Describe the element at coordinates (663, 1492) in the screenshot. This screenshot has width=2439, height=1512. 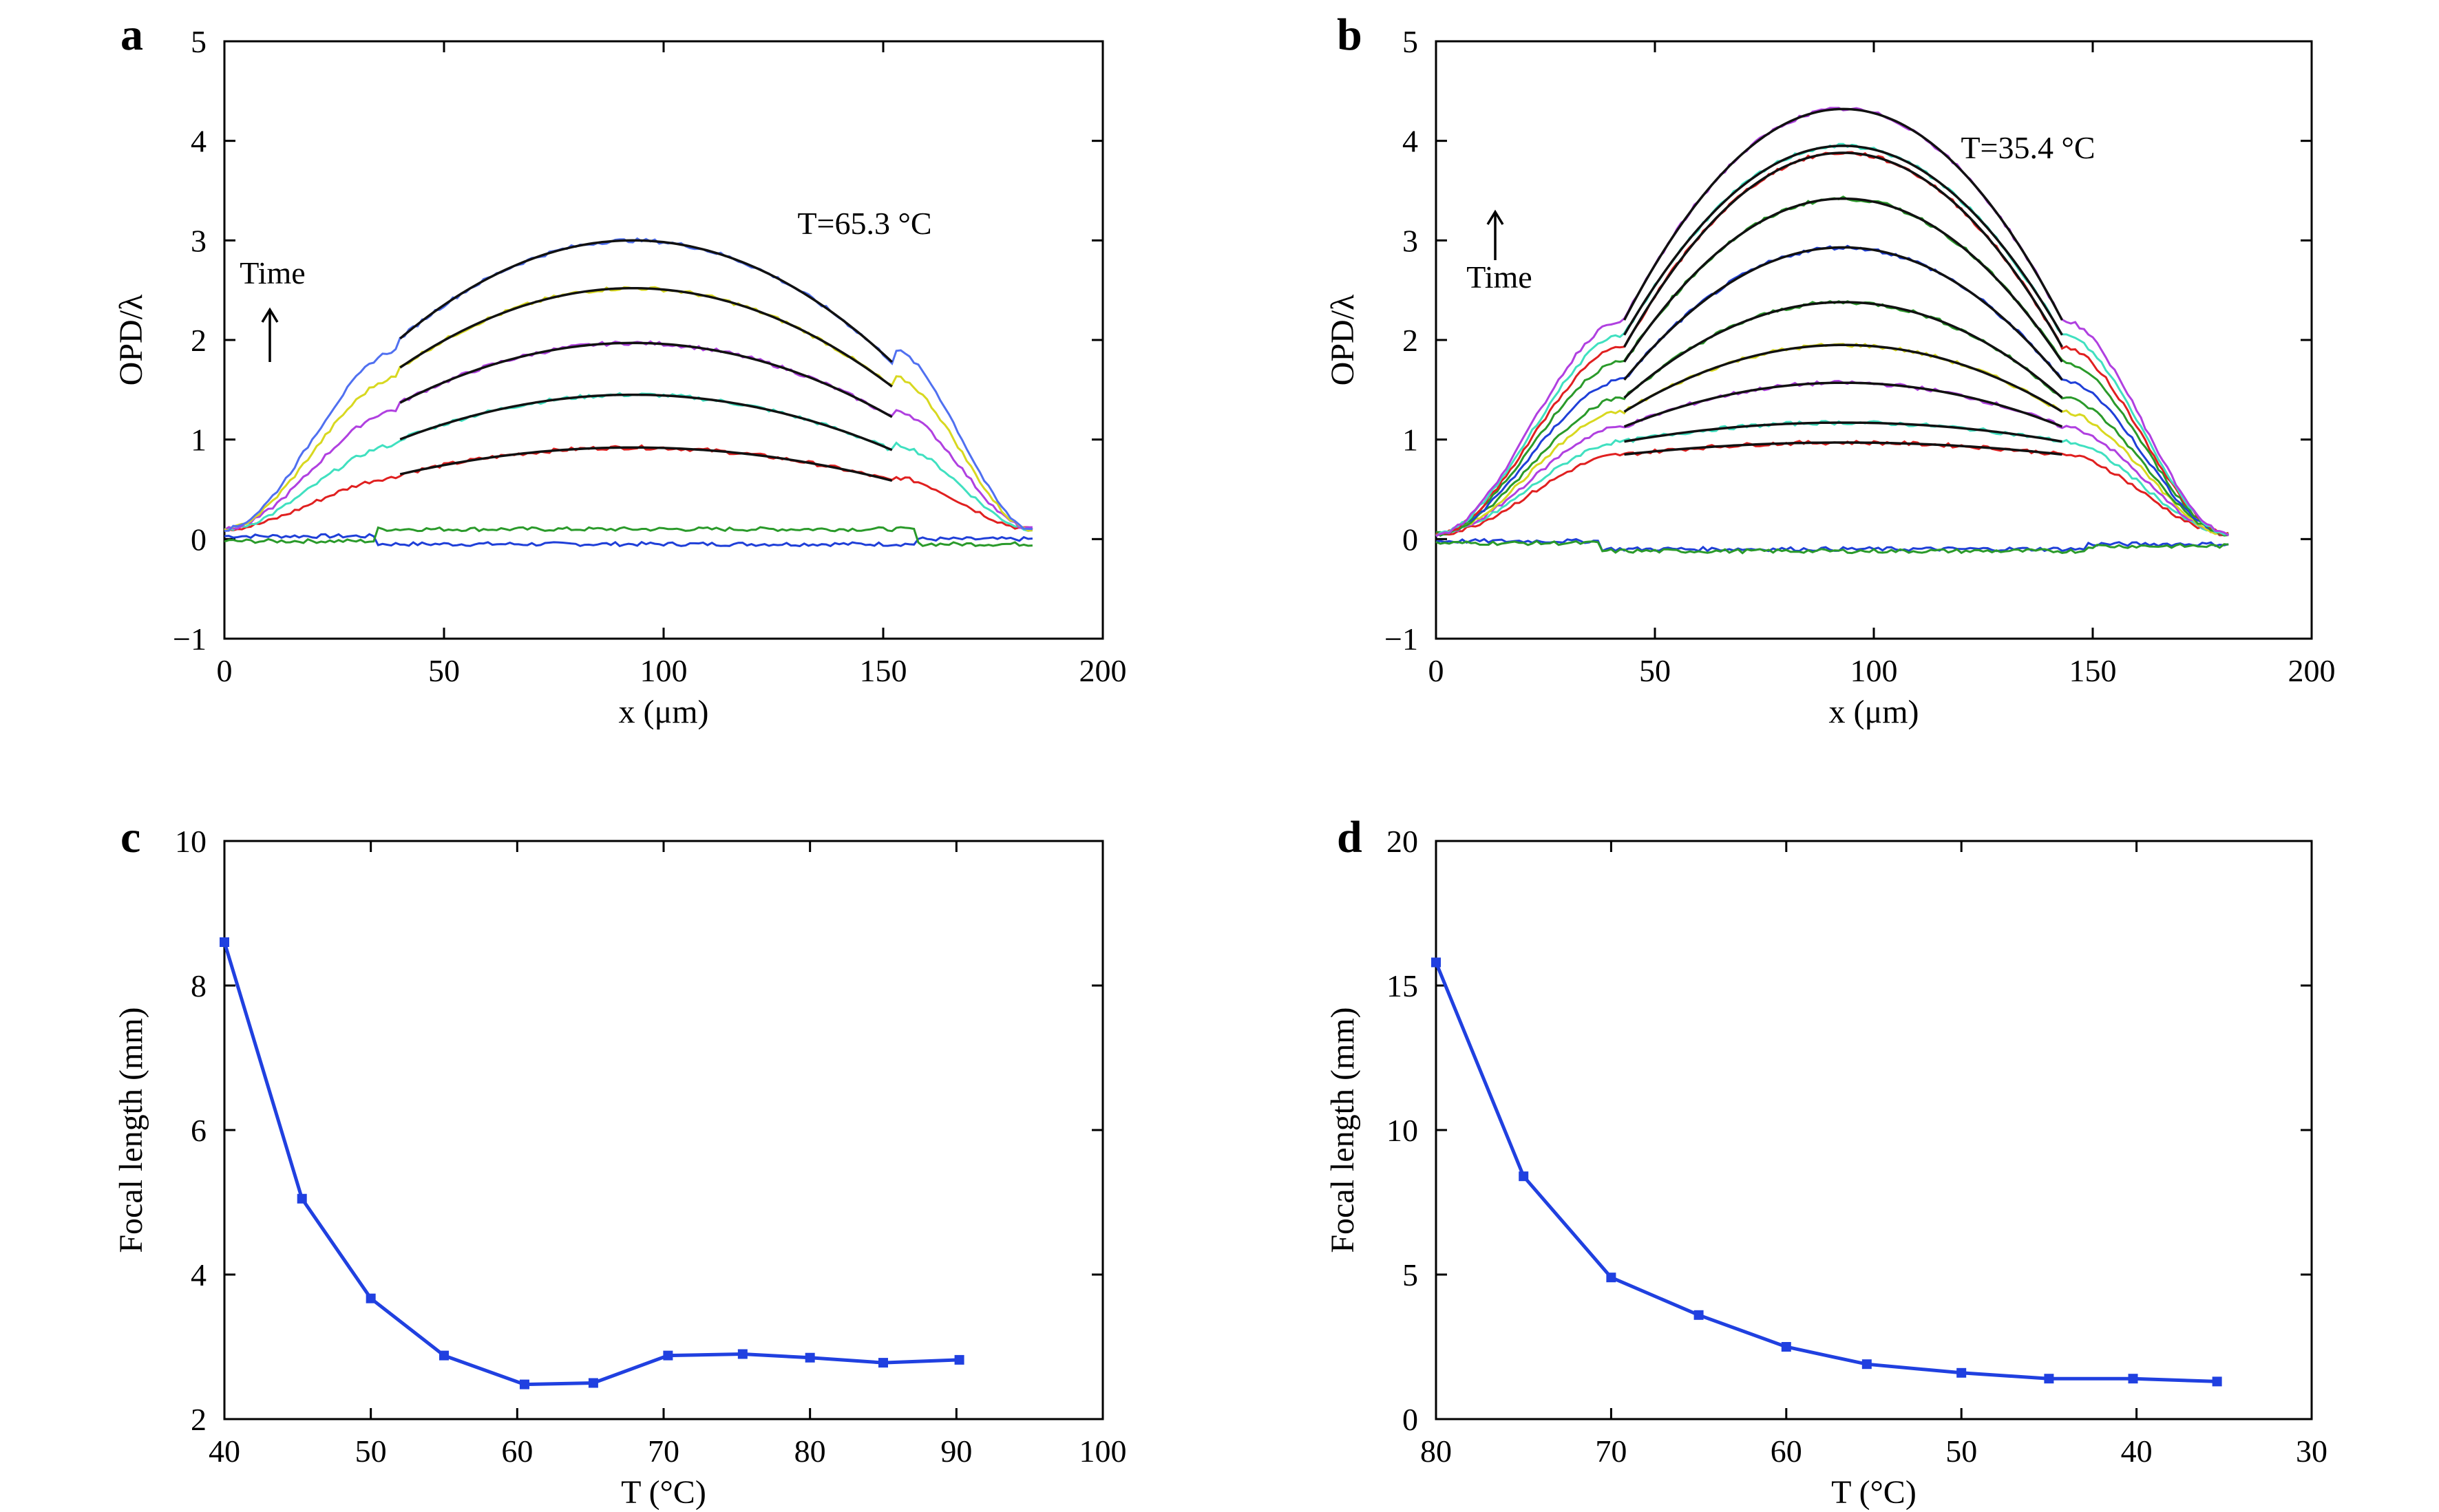
I see `x-axis-label: T (°C)` at that location.